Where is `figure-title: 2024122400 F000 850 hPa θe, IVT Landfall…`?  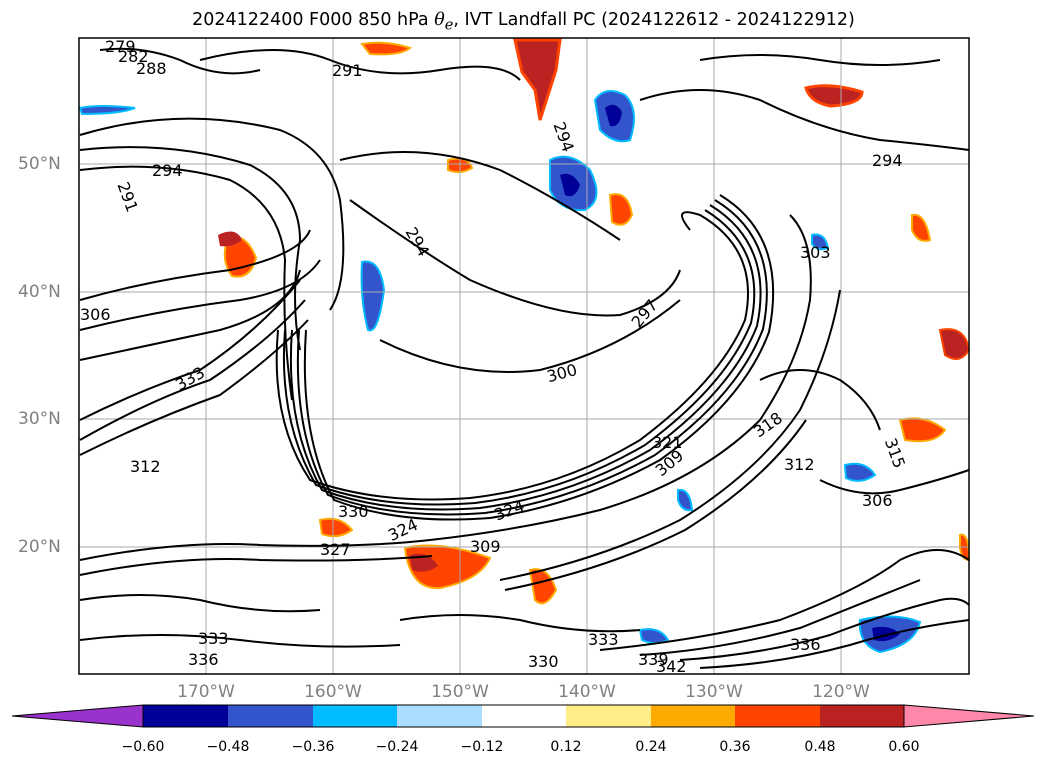 figure-title: 2024122400 F000 850 hPa θe, IVT Landfall… is located at coordinates (523, 22).